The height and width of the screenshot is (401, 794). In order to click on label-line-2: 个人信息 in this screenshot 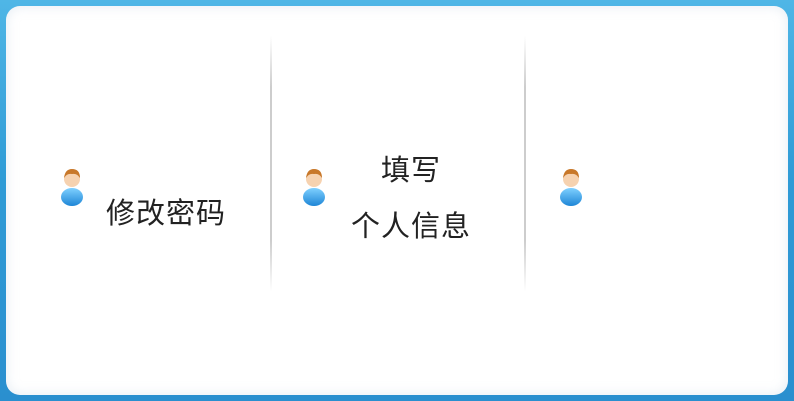, I will do `click(410, 226)`.